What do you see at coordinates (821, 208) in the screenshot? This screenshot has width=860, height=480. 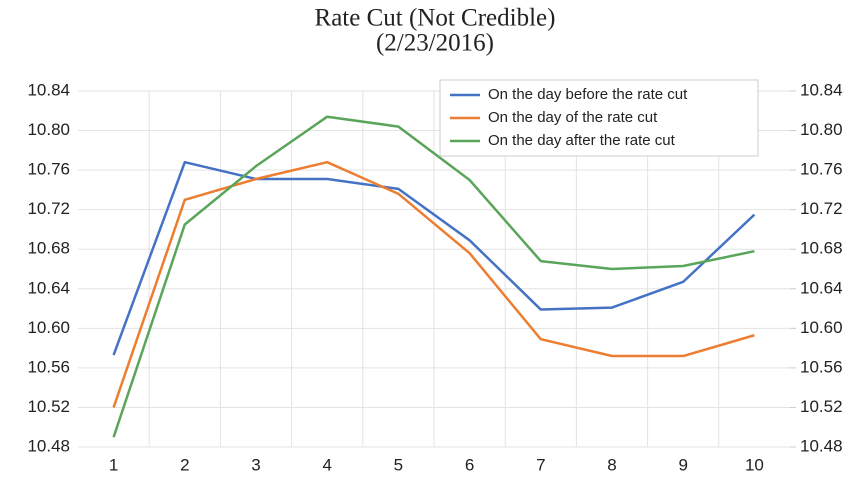 I see `y2-tick-label: 10.72` at bounding box center [821, 208].